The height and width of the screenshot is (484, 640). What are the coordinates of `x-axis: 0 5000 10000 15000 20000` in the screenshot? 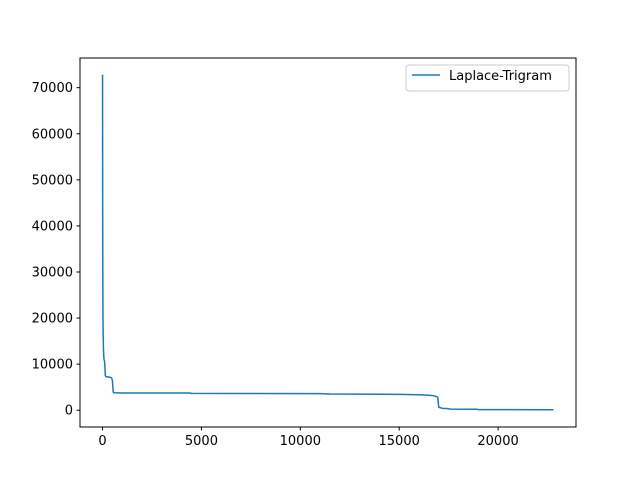 It's located at (308, 438).